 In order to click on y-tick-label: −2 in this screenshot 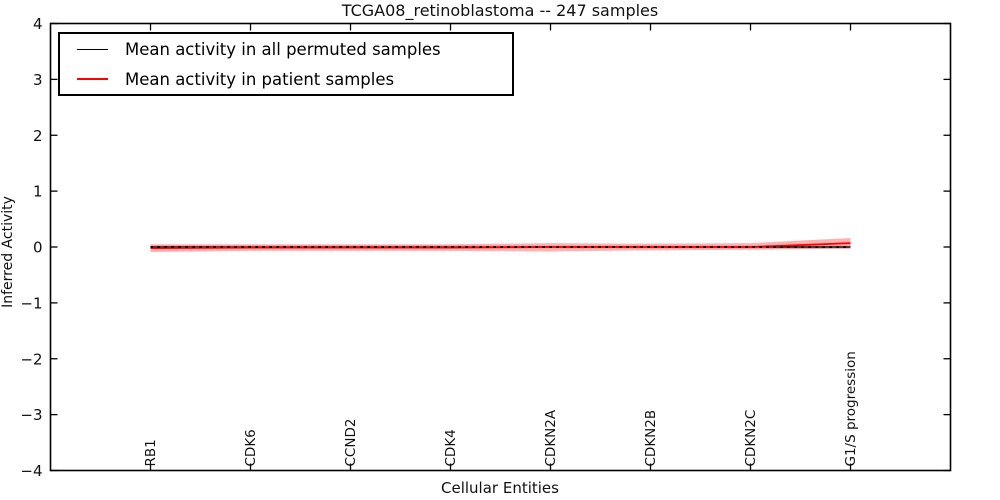, I will do `click(31, 359)`.